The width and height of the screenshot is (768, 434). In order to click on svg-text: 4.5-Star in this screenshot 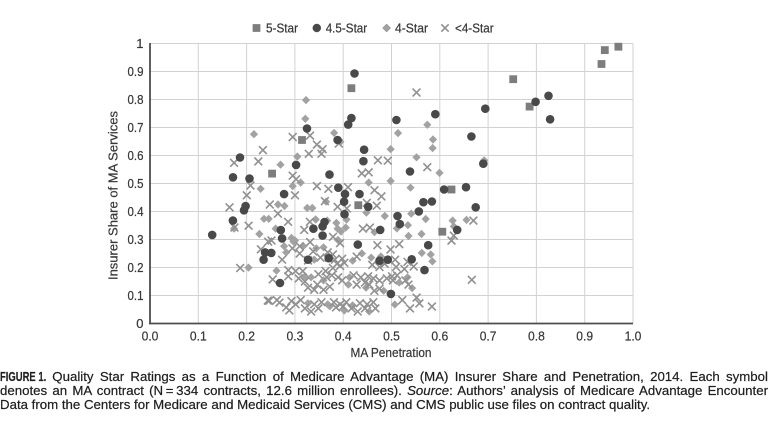, I will do `click(347, 28)`.